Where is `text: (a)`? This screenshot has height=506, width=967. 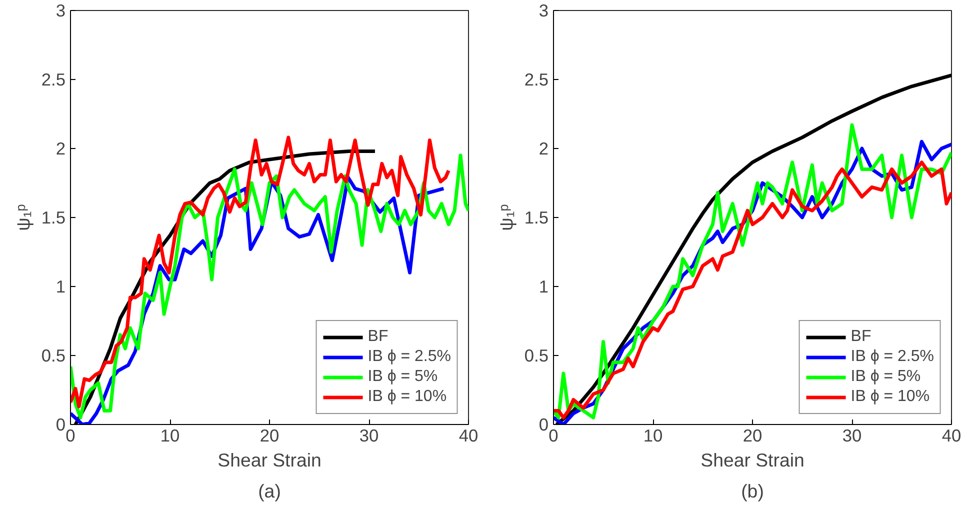 text: (a) is located at coordinates (269, 491).